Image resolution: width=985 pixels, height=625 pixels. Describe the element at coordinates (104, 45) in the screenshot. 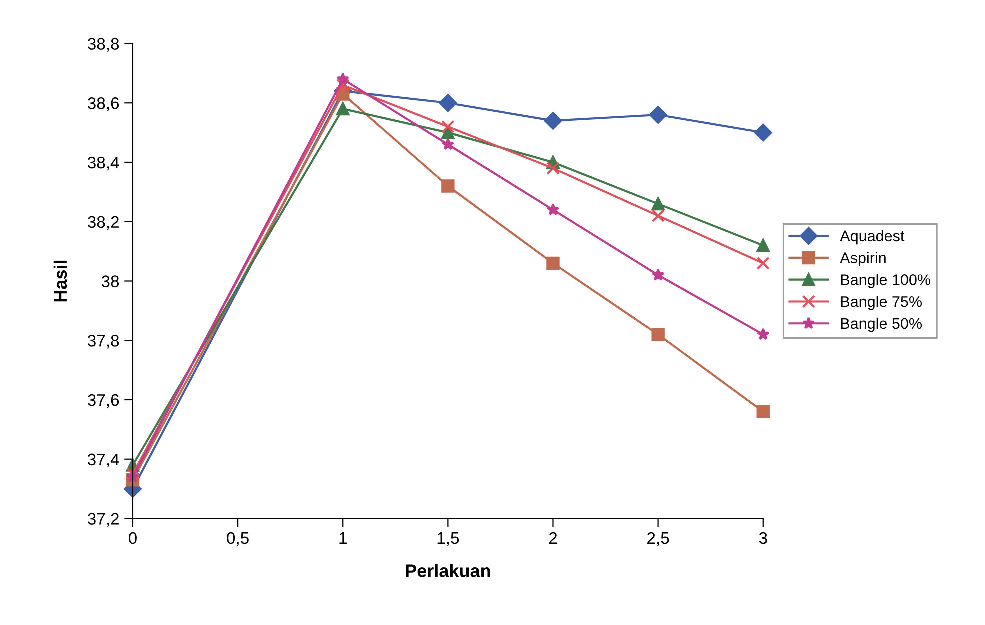

I see `y-tick-label: 38,8` at that location.